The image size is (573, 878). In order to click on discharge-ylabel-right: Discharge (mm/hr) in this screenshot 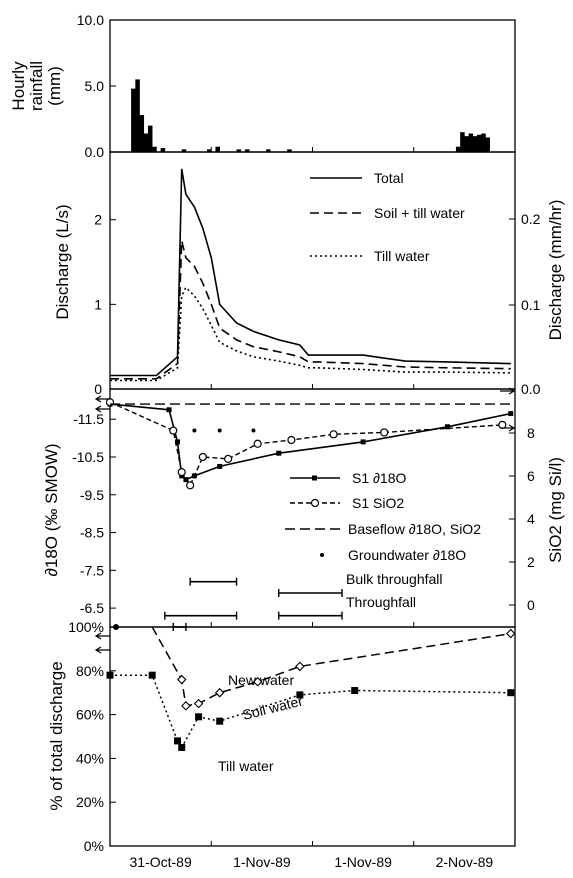, I will do `click(555, 270)`.